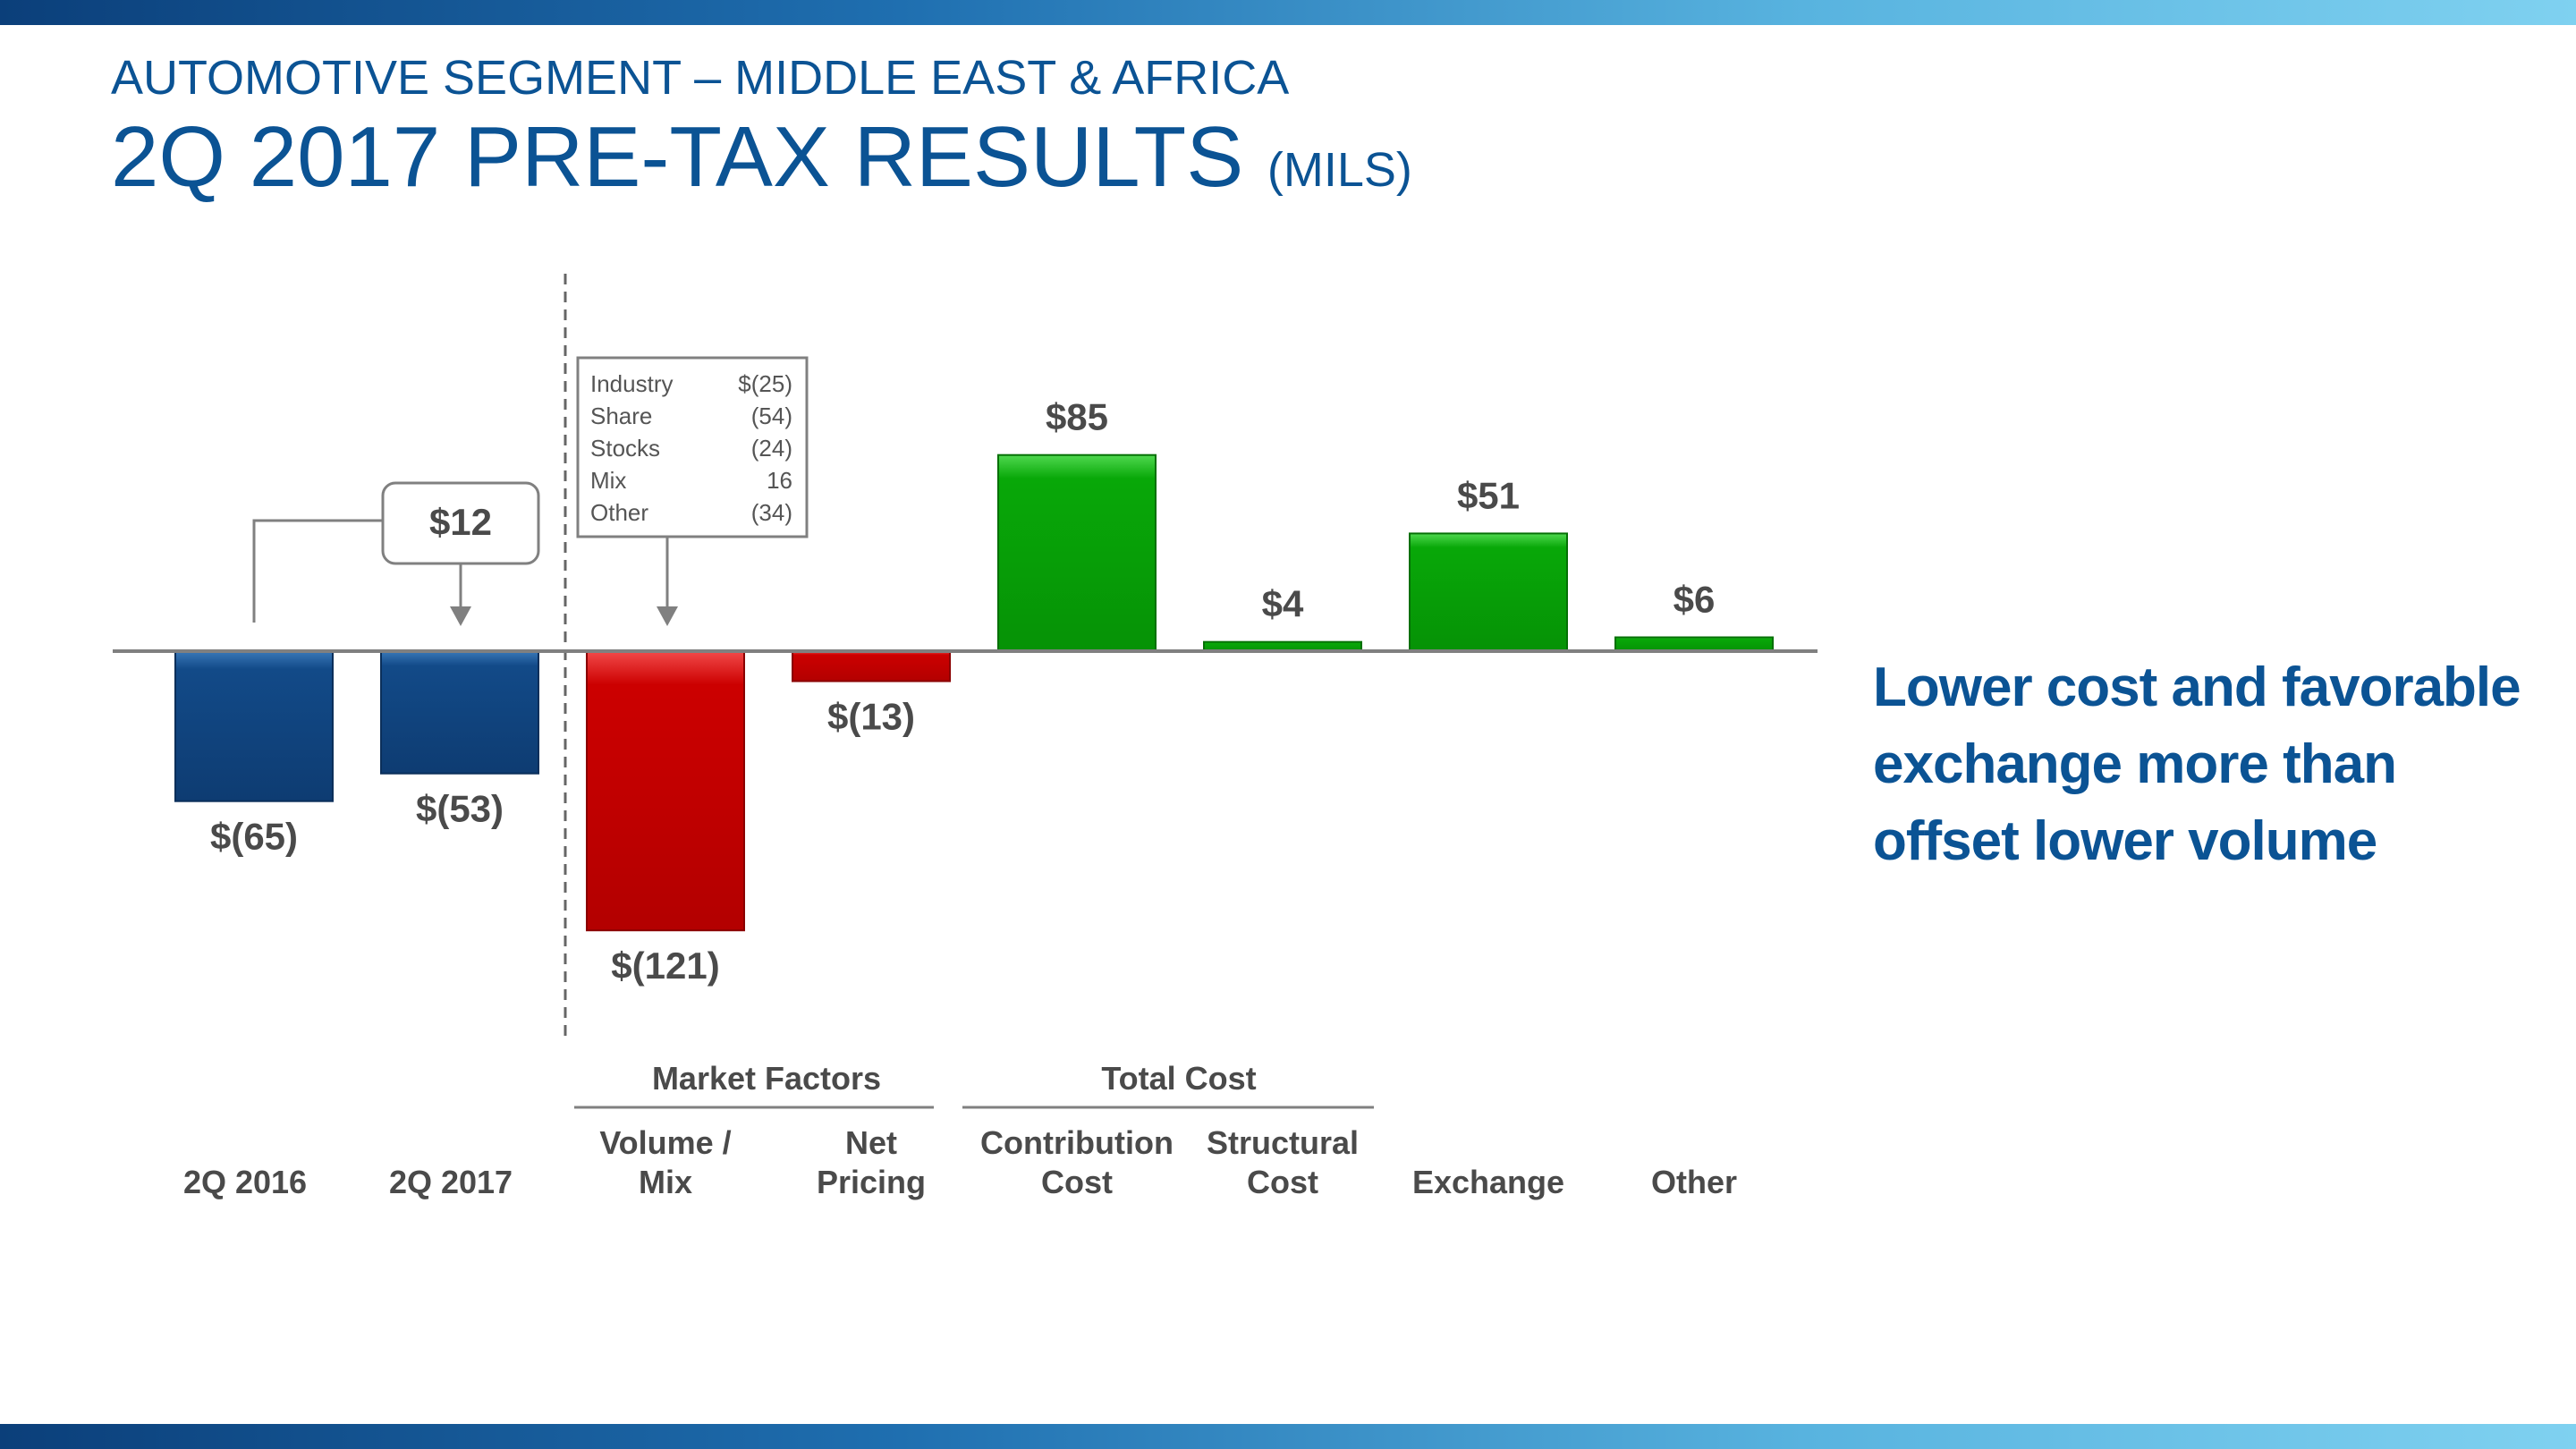  I want to click on data-label: $(53), so click(460, 809).